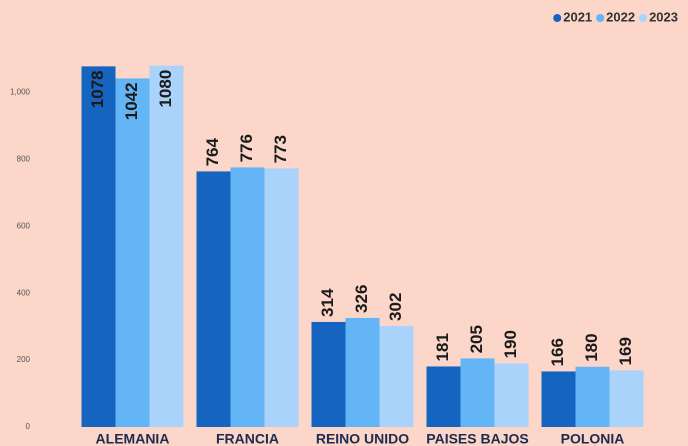 The height and width of the screenshot is (446, 688). What do you see at coordinates (165, 89) in the screenshot?
I see `data-label: 1080` at bounding box center [165, 89].